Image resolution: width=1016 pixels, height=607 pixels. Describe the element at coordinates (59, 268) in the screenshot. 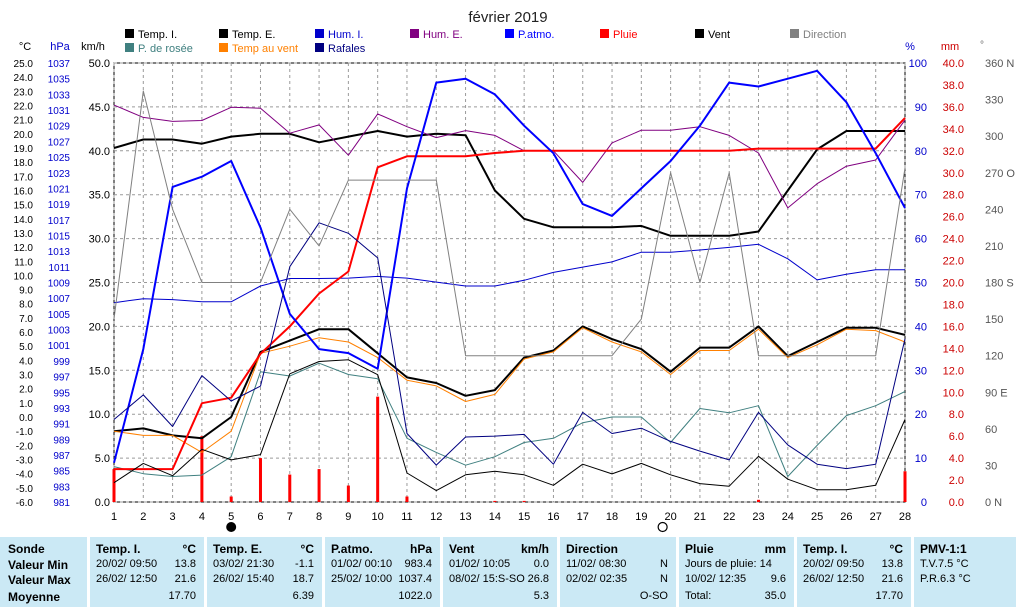

I see `tick-label-hpa: 1011` at that location.